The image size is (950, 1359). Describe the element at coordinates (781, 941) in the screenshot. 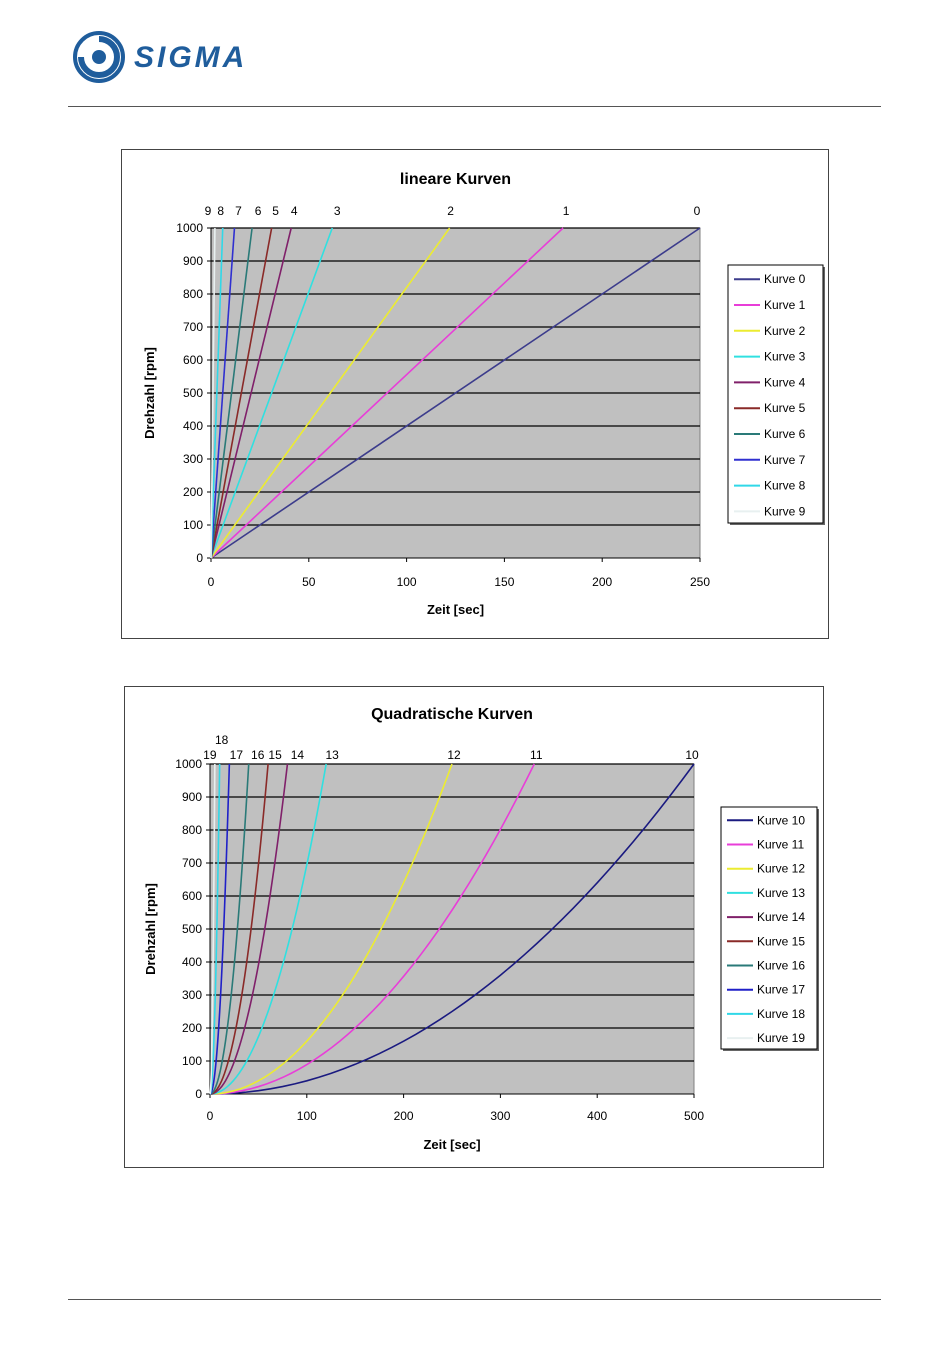

I see `legend-label: Kurve 15` at that location.